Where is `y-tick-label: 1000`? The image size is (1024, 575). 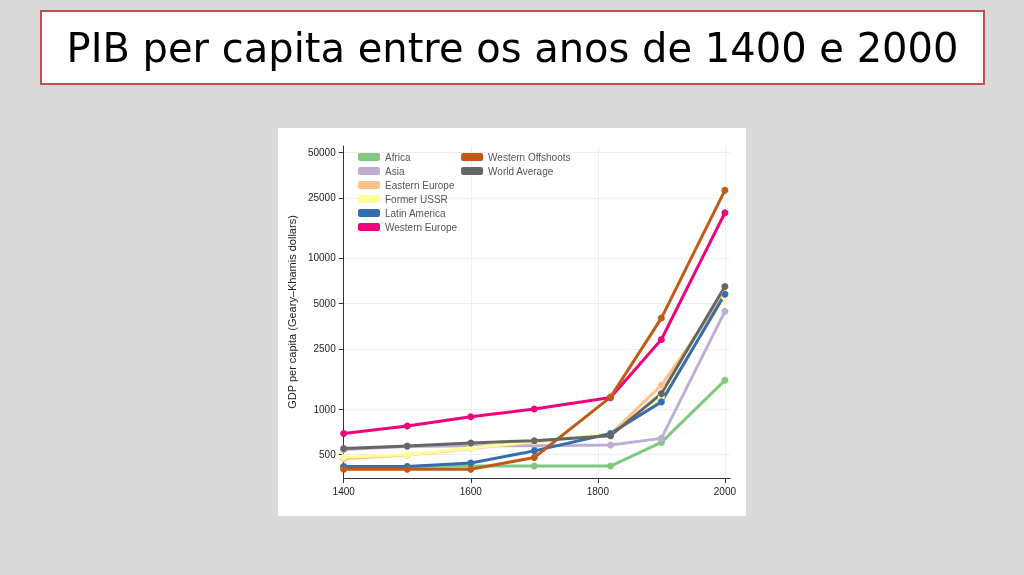 y-tick-label: 1000 is located at coordinates (325, 409).